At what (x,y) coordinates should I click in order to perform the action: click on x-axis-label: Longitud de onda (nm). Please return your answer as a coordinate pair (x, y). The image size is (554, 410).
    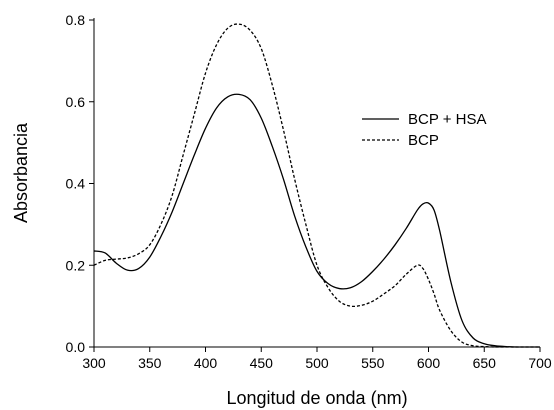
    Looking at the image, I should click on (316, 398).